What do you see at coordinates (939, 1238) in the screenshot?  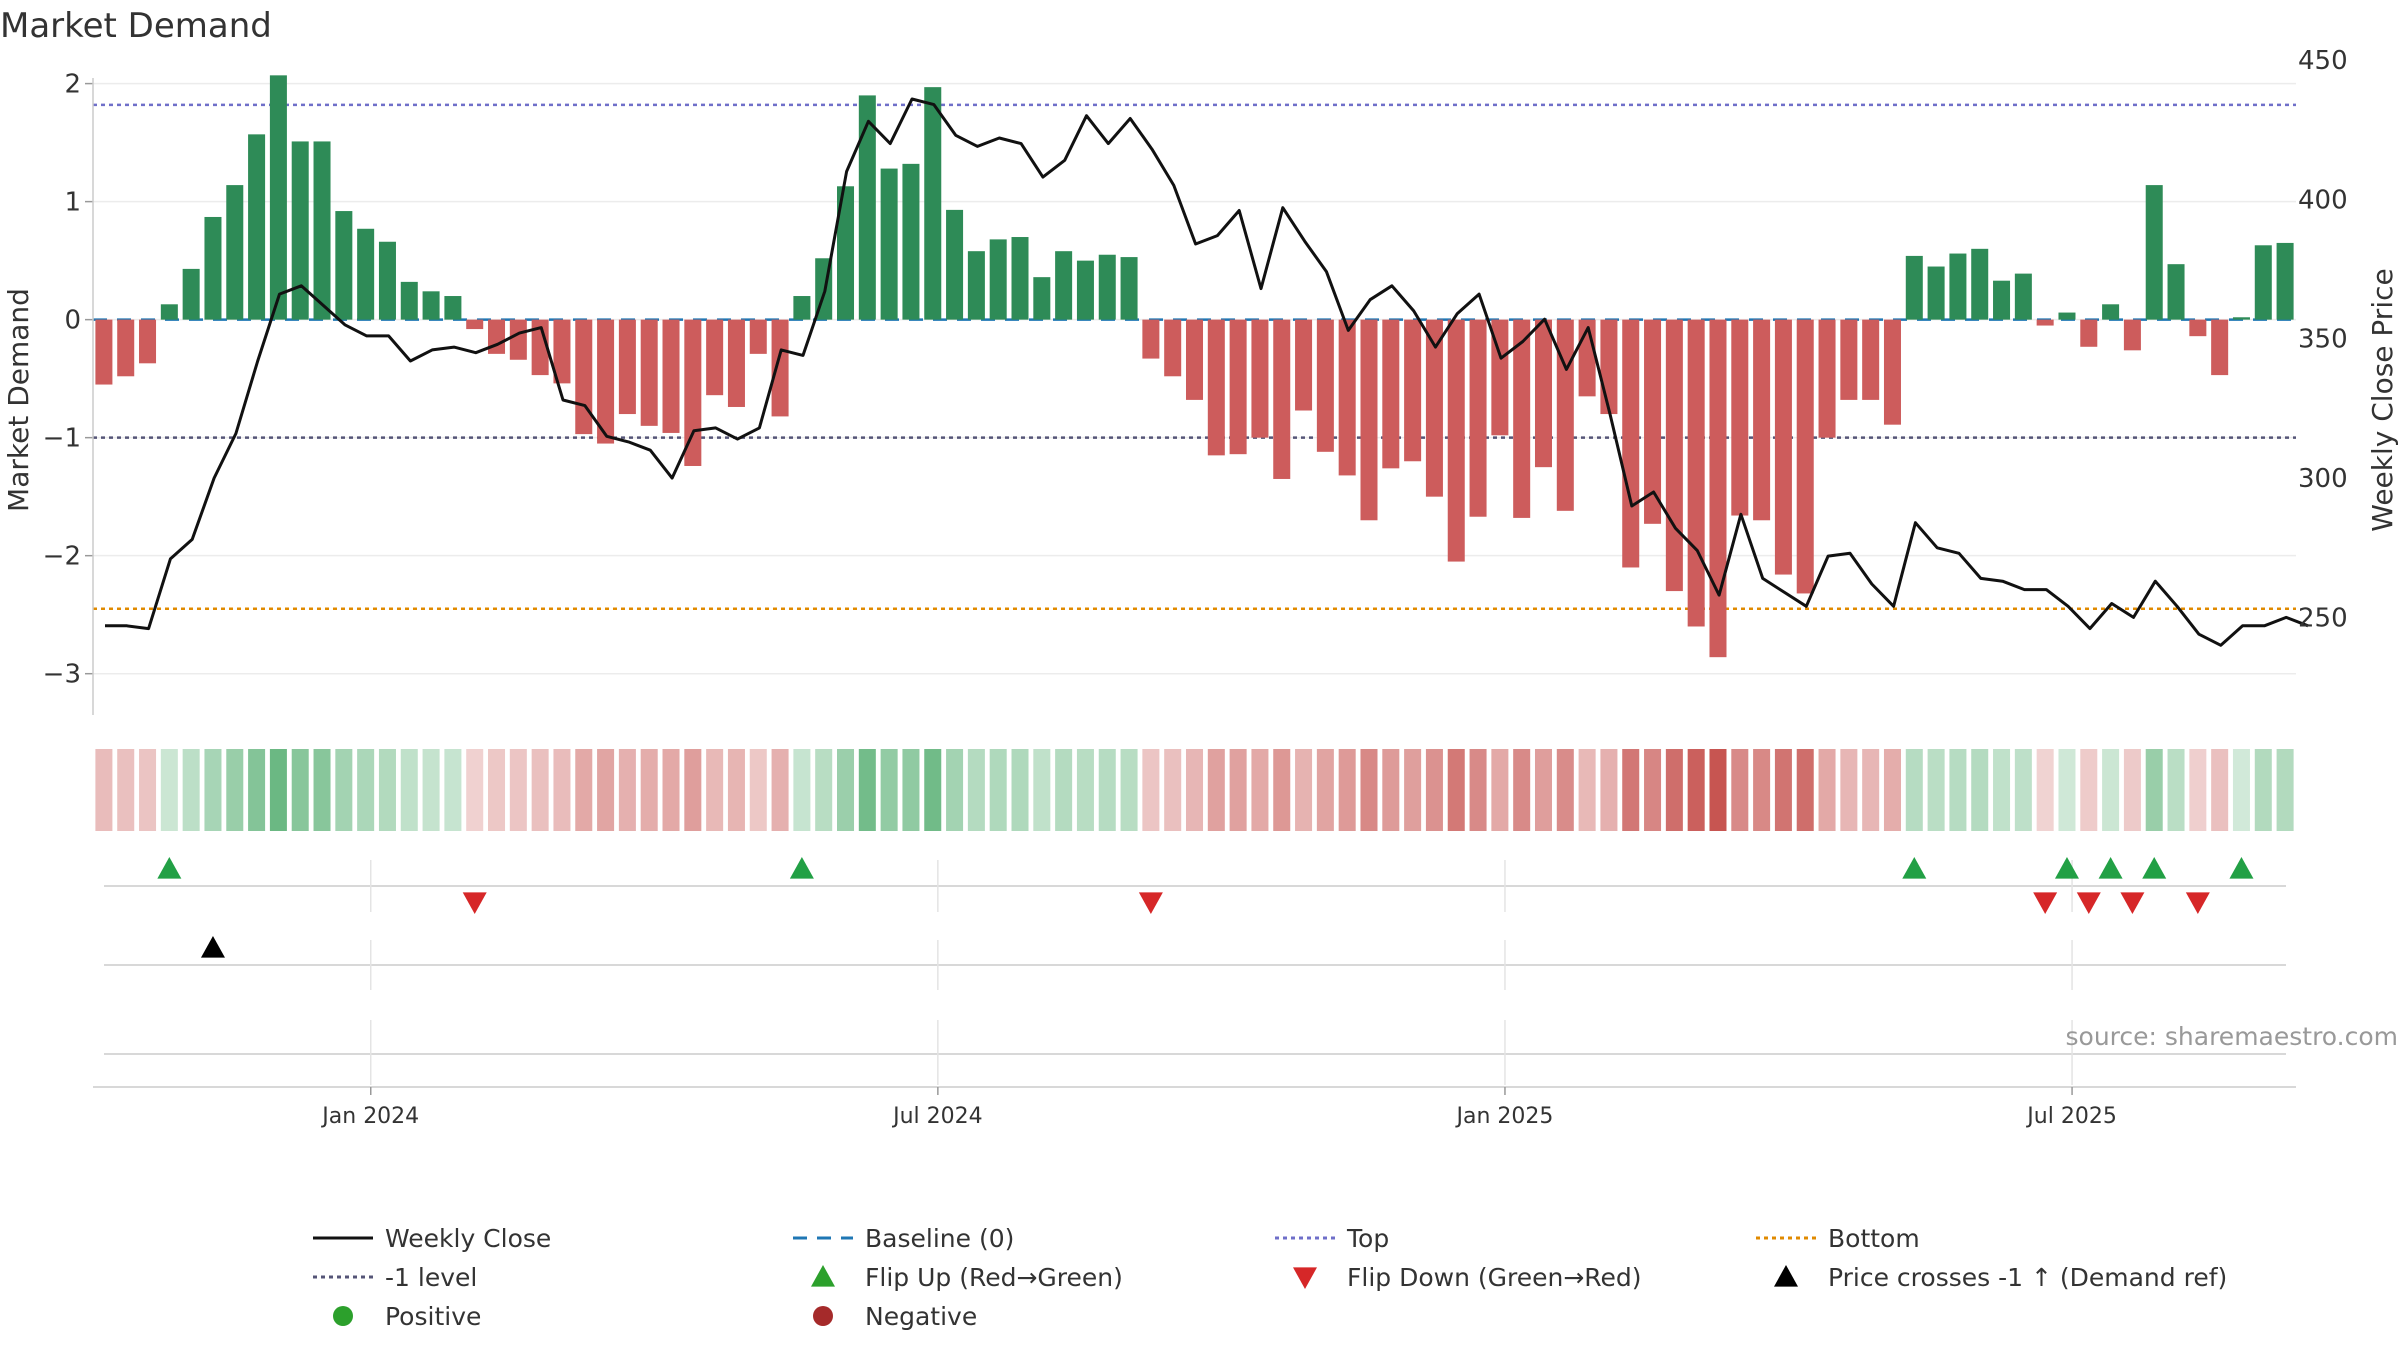 I see `legend-label: Baseline (0)` at bounding box center [939, 1238].